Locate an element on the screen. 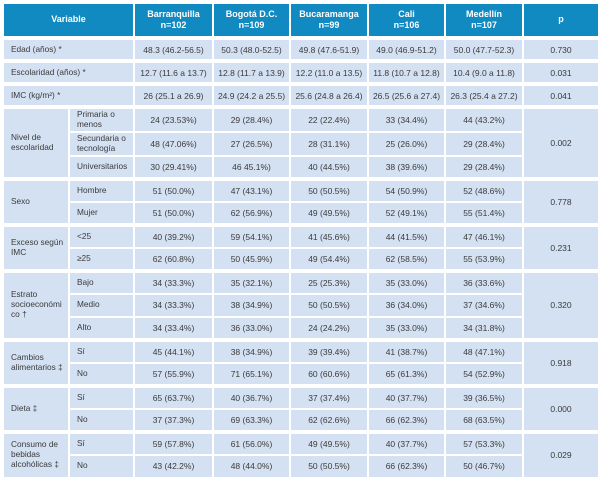 The height and width of the screenshot is (479, 600). header-cell-city: Medellín n=107 is located at coordinates (484, 20).